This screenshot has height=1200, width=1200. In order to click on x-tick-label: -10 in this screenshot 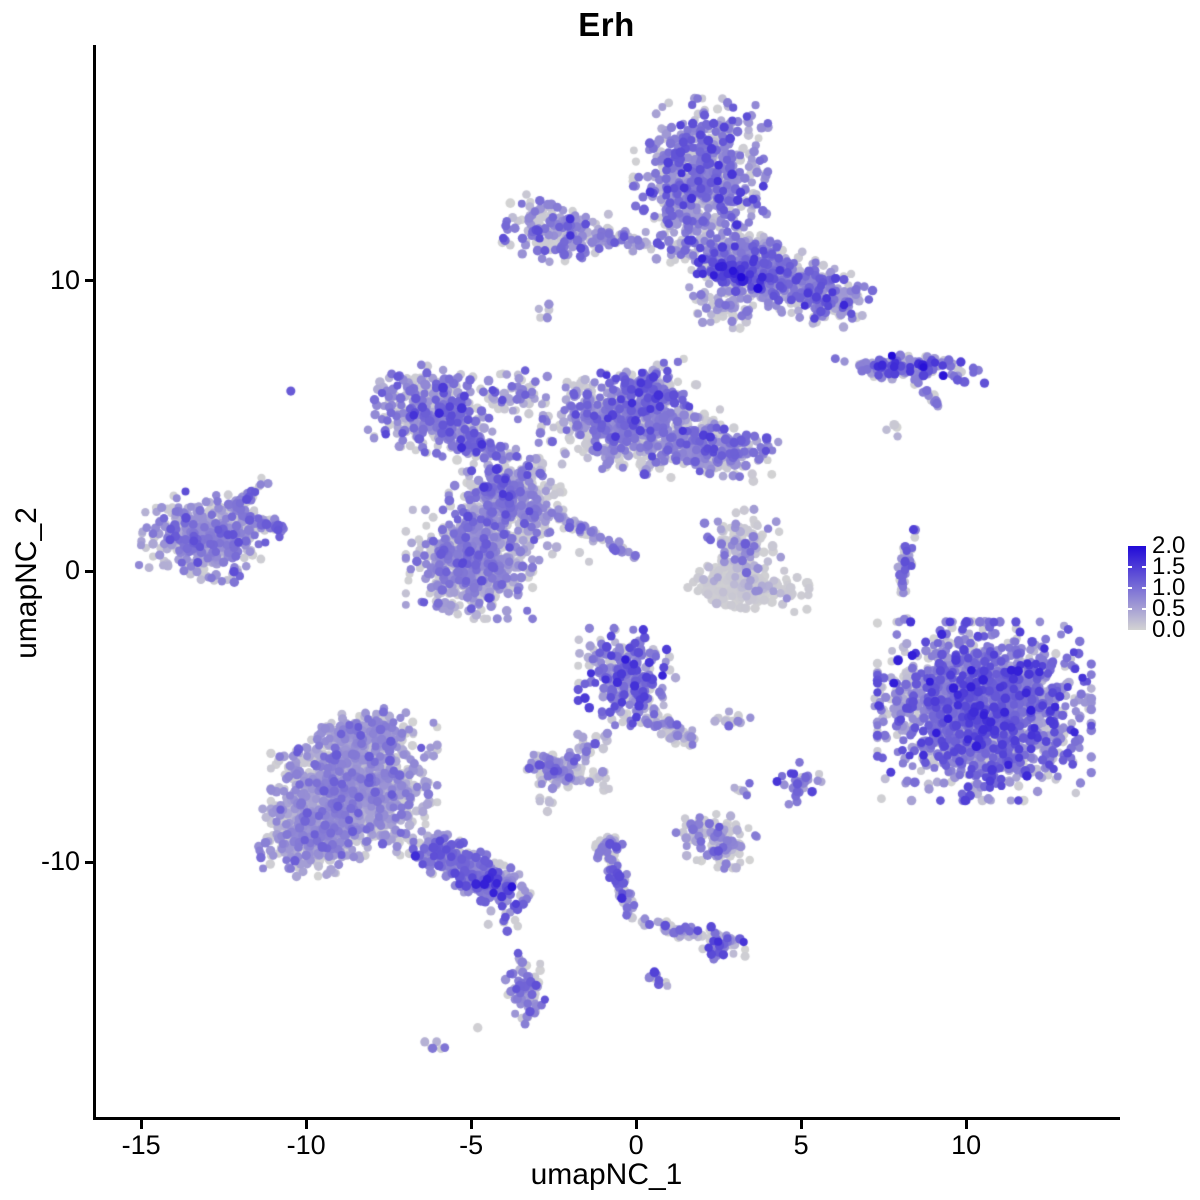, I will do `click(306, 1145)`.